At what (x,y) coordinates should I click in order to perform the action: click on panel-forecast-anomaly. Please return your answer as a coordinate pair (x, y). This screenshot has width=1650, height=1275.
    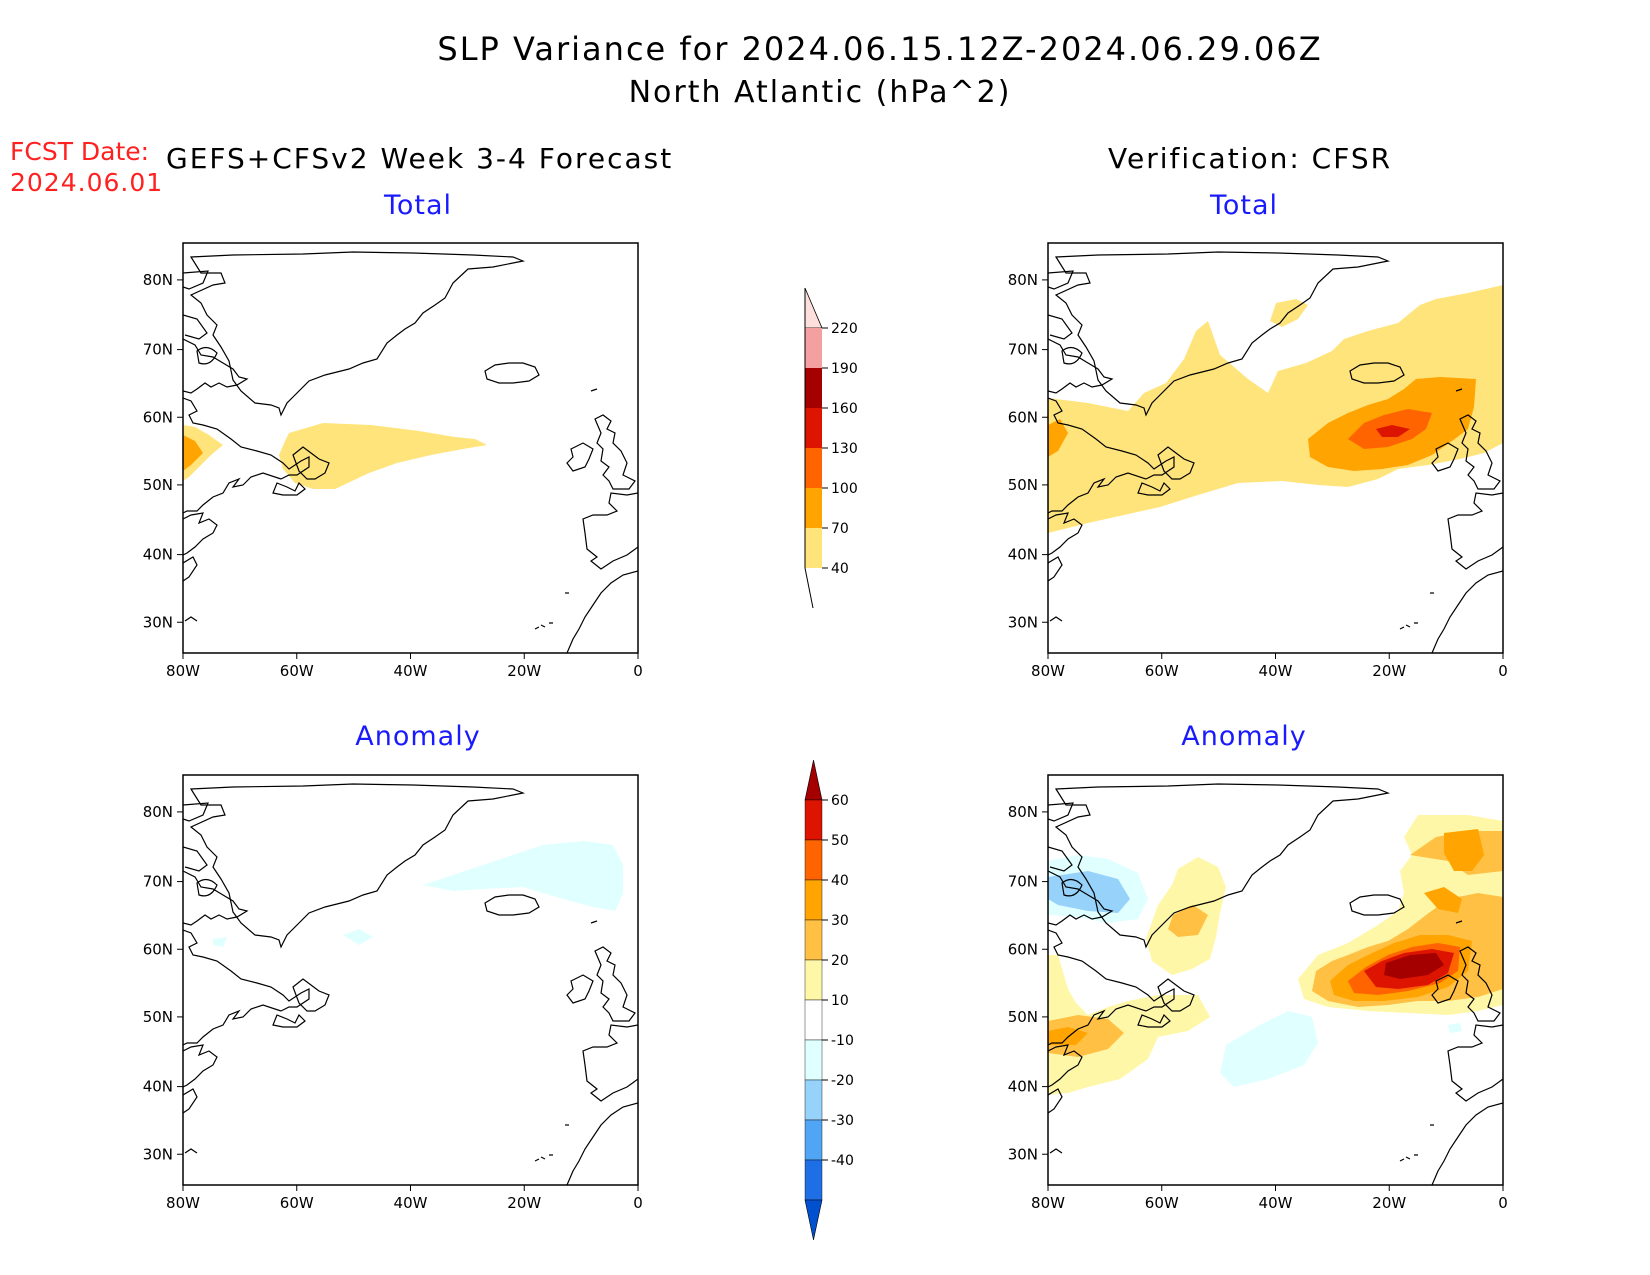
    Looking at the image, I should click on (410, 980).